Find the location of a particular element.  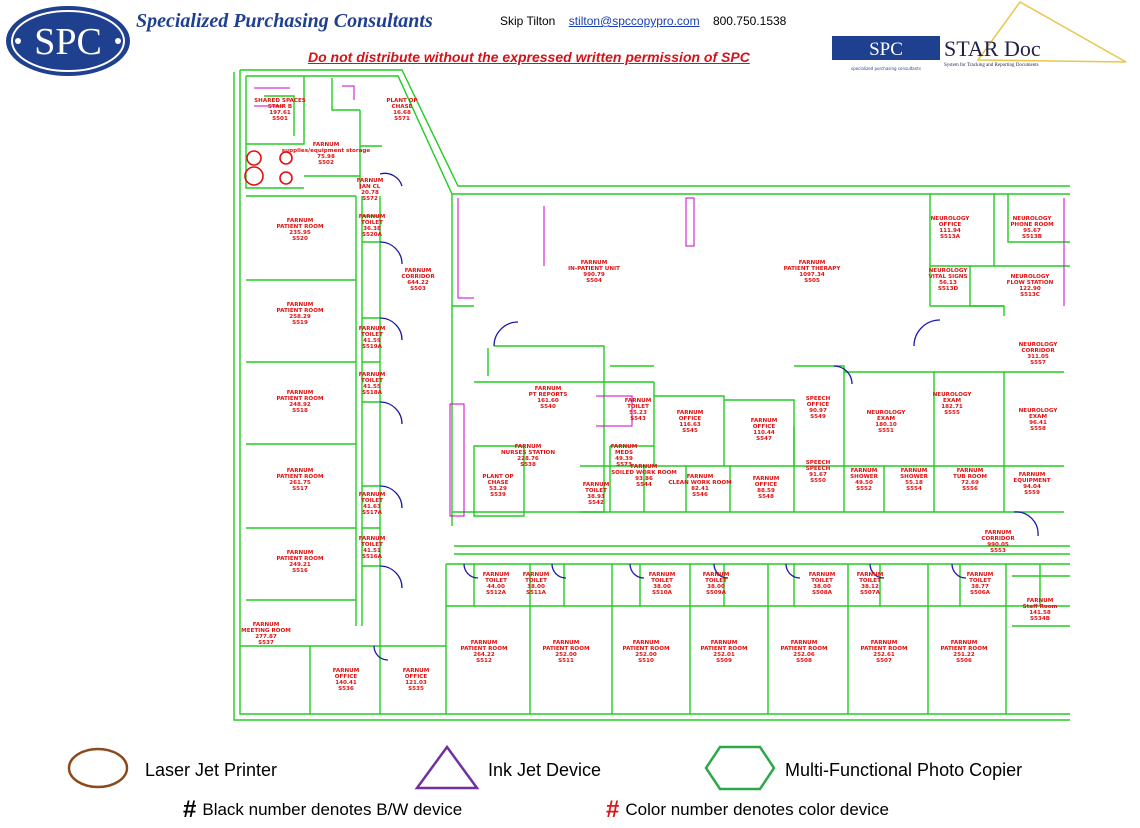

room-label: FARNUM PT REPORTS 161.60 S540 is located at coordinates (548, 398).